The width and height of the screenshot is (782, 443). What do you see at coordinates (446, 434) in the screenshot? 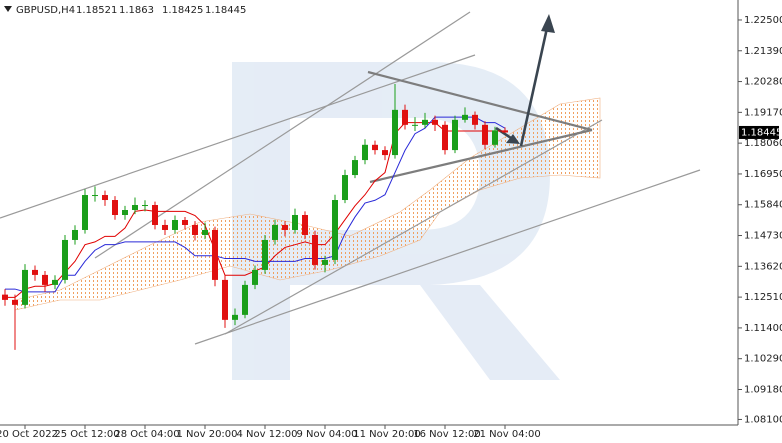
I see `x-tick-label: 16 Nov 12:00` at bounding box center [446, 434].